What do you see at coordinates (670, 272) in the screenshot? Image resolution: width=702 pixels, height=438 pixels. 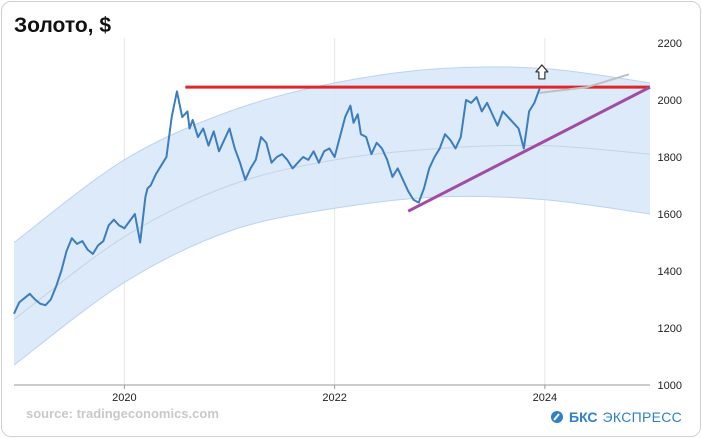 I see `y-tick-label: 1400` at bounding box center [670, 272].